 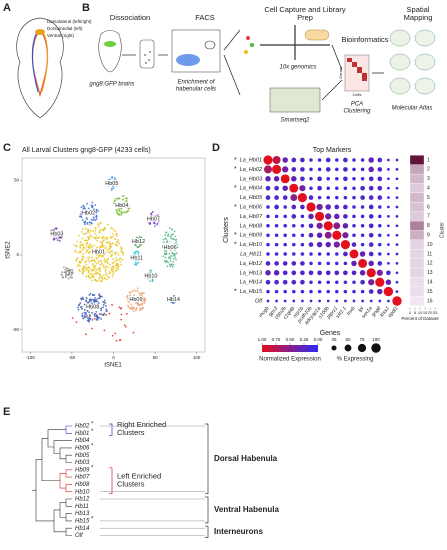 I want to click on bracket, so click(x=111, y=481).